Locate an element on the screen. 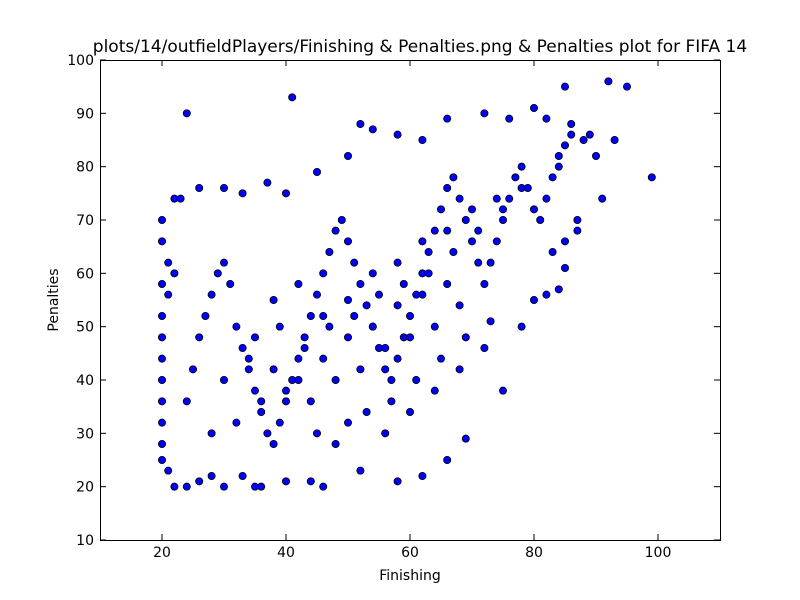 This screenshot has width=800, height=600. y-tick-label: 70 is located at coordinates (85, 221).